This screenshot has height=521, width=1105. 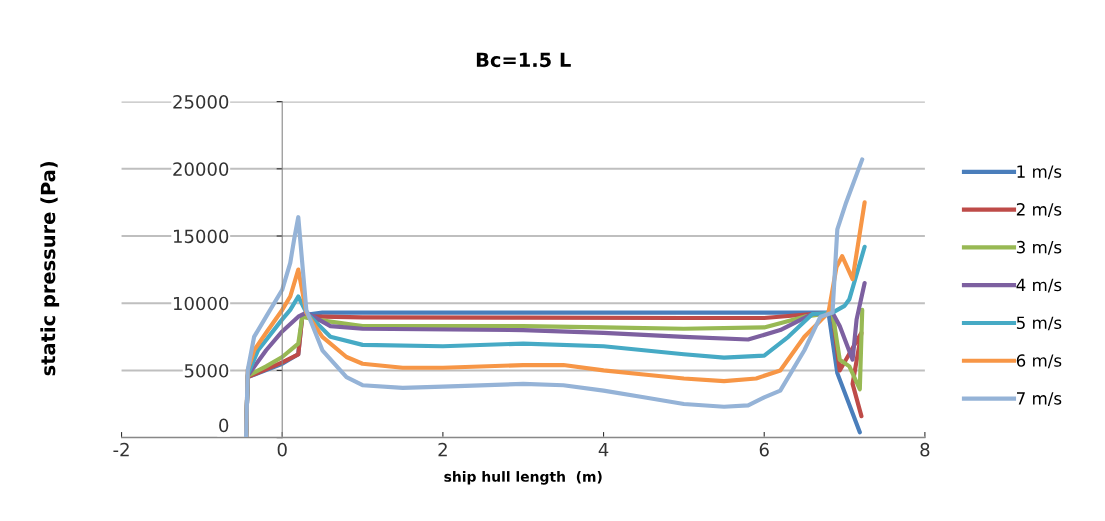 What do you see at coordinates (1039, 247) in the screenshot?
I see `legend-label: 3 m/s` at bounding box center [1039, 247].